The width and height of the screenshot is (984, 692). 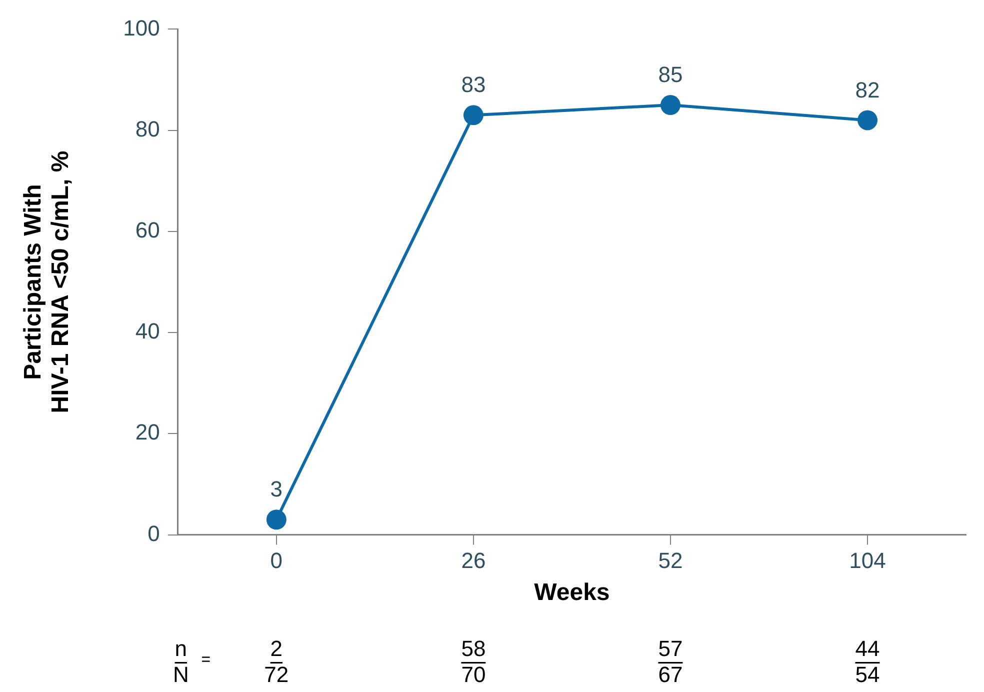 I want to click on text: 72, so click(x=276, y=675).